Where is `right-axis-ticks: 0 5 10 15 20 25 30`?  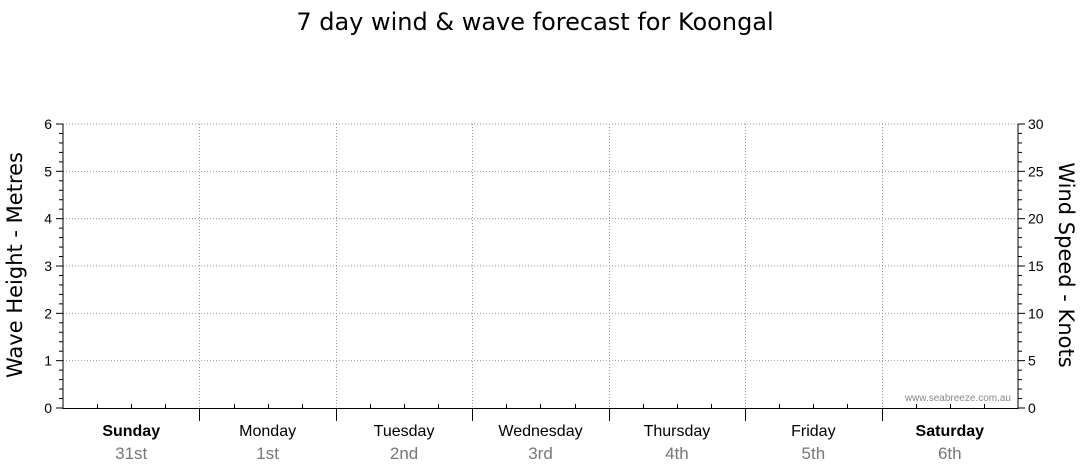 right-axis-ticks: 0 5 10 15 20 25 30 is located at coordinates (1031, 266).